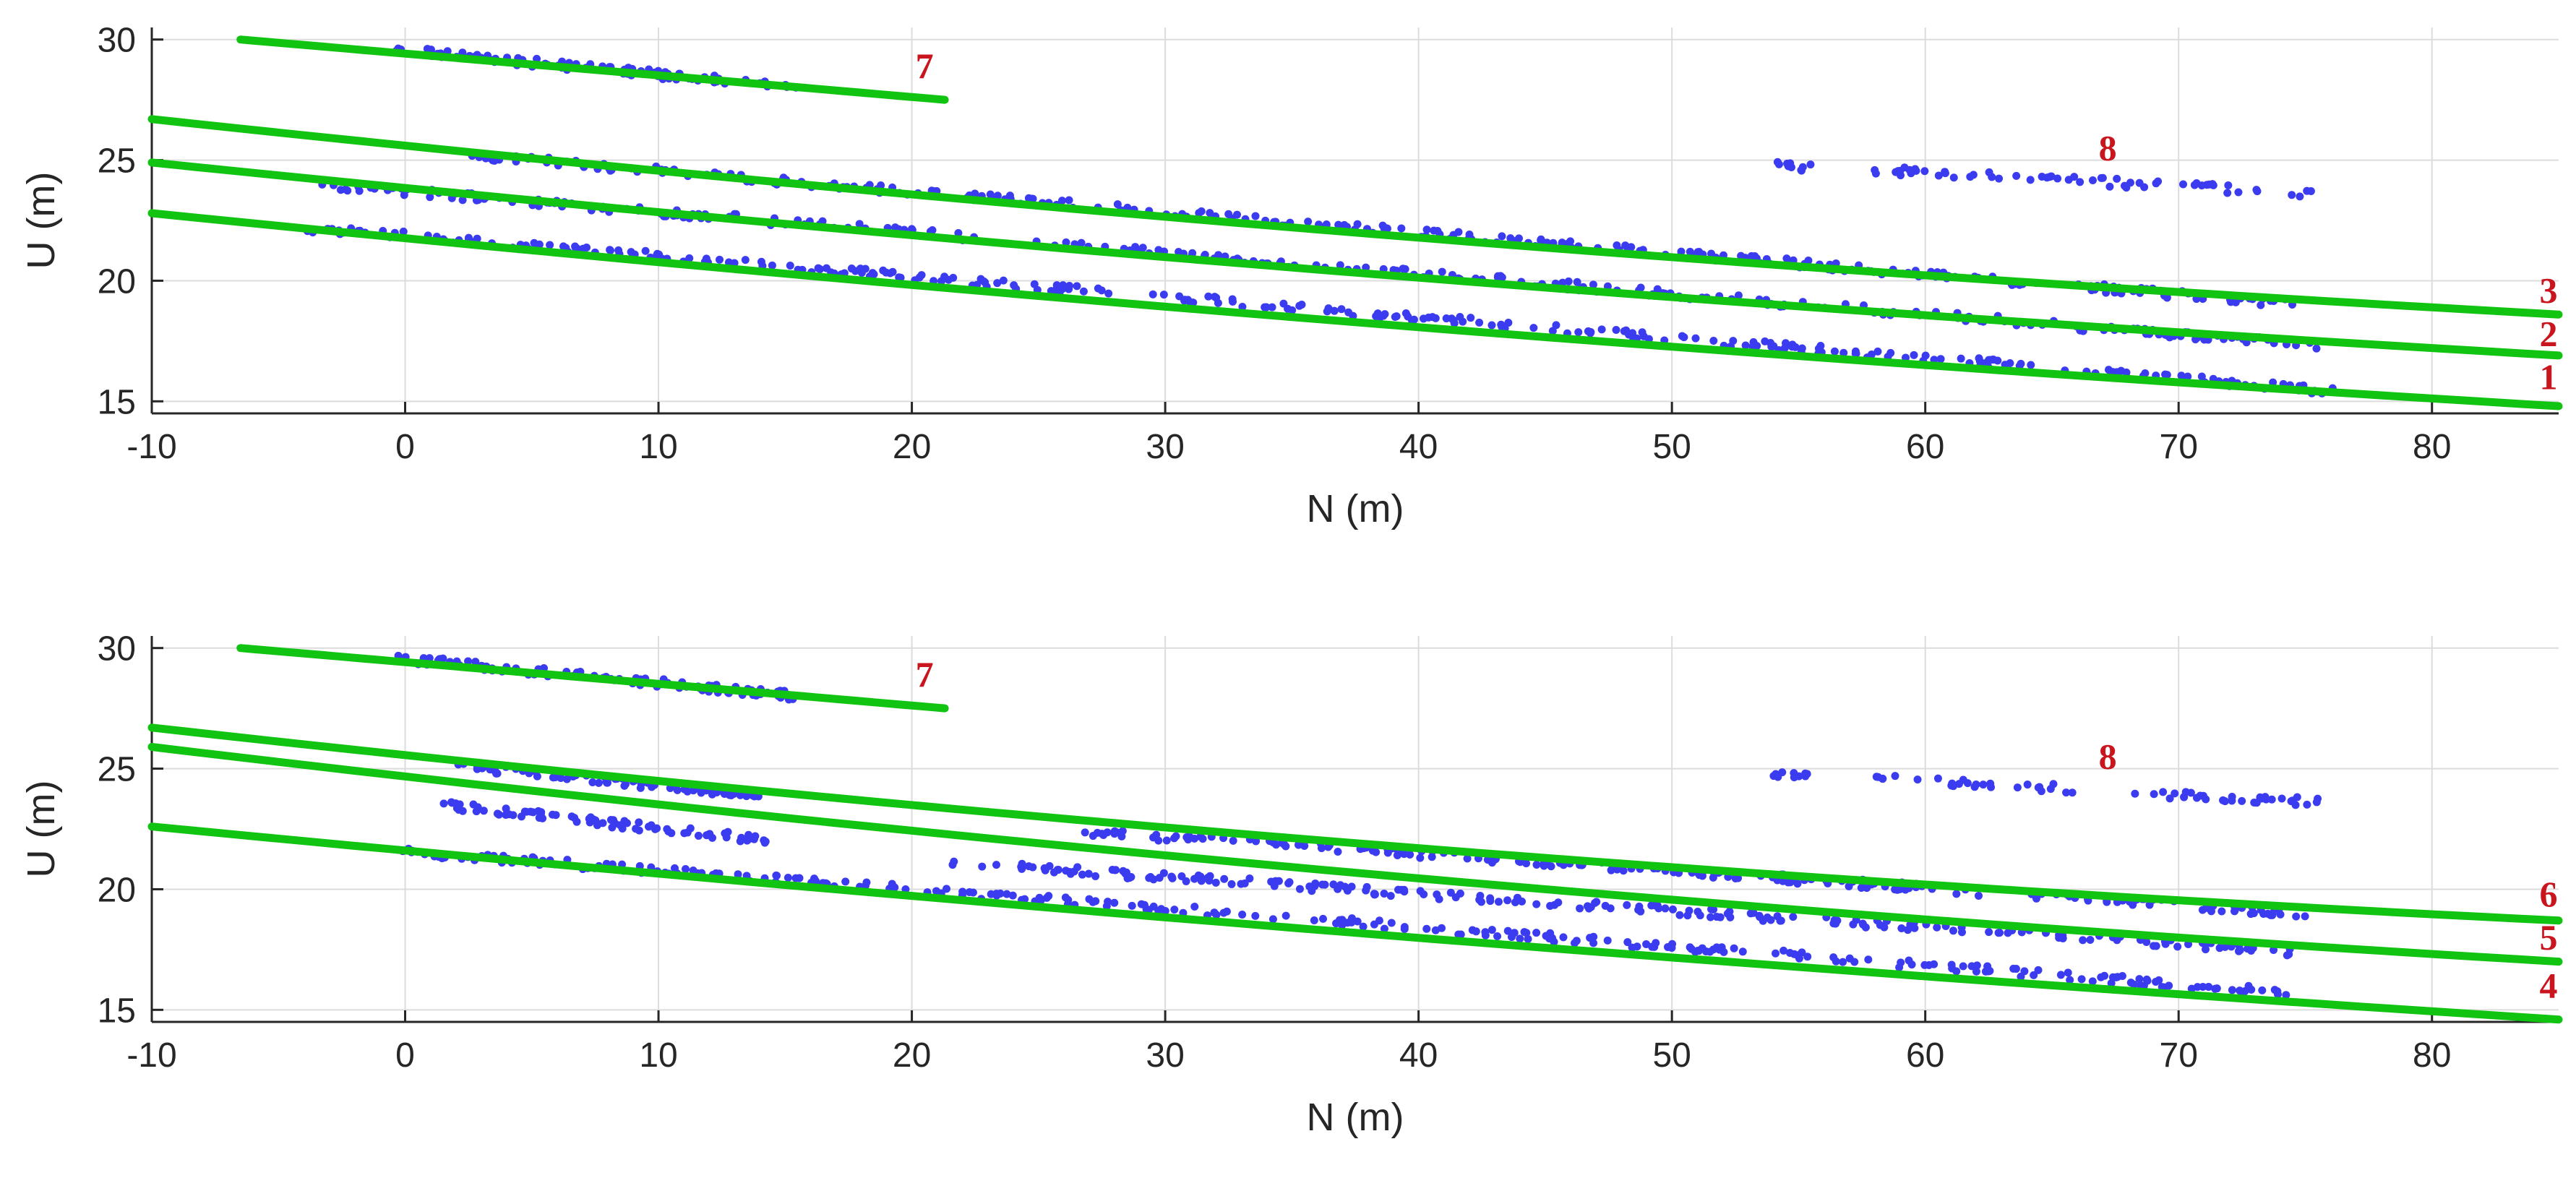  I want to click on x-tick-label: 50, so click(1672, 447).